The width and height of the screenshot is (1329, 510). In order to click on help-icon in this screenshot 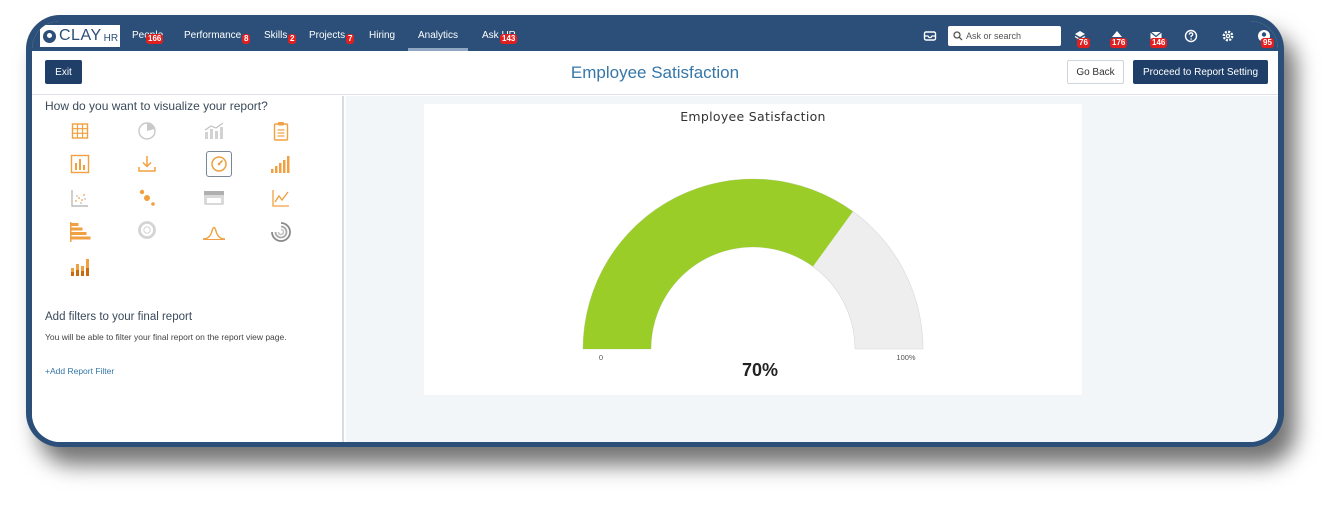, I will do `click(1191, 36)`.